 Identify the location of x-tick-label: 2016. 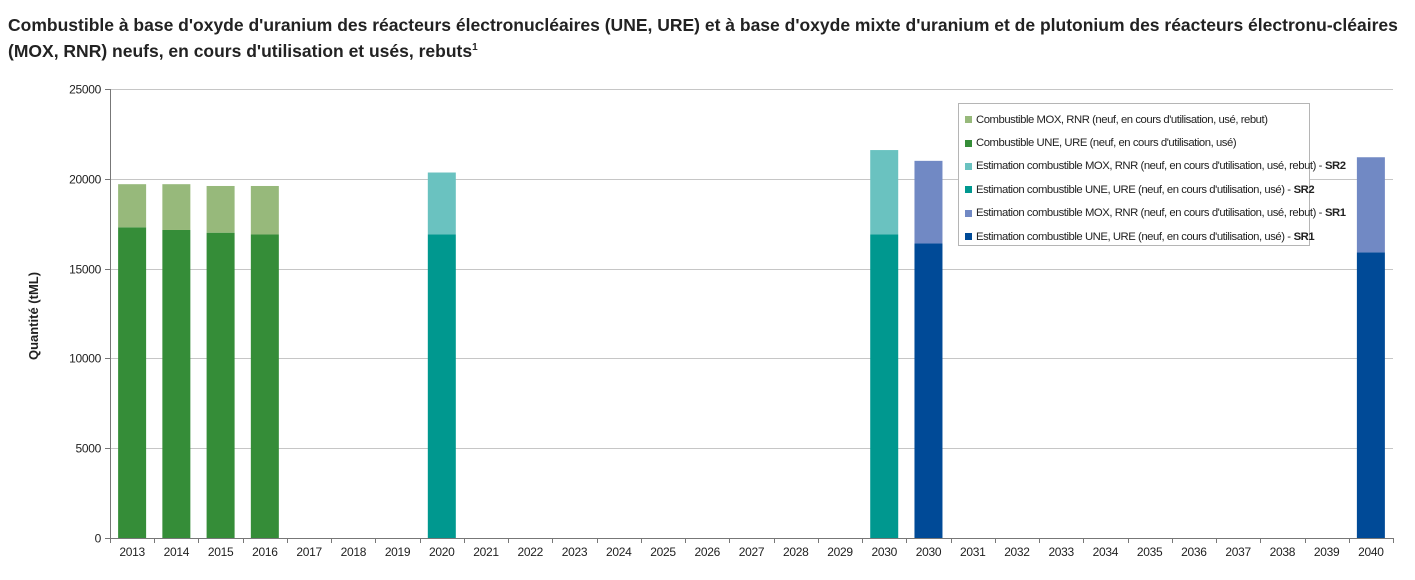
(265, 552).